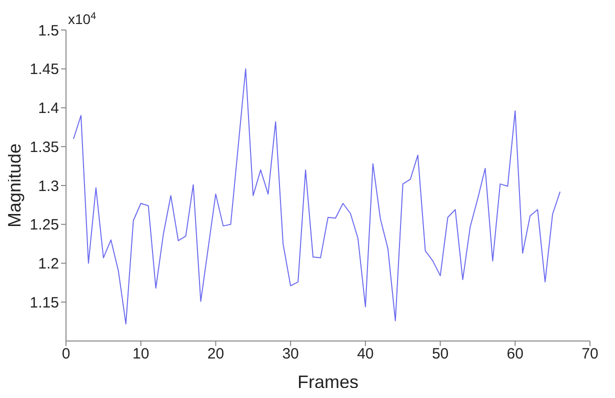 This screenshot has width=615, height=398. What do you see at coordinates (141, 354) in the screenshot?
I see `x-tick-label: 10` at bounding box center [141, 354].